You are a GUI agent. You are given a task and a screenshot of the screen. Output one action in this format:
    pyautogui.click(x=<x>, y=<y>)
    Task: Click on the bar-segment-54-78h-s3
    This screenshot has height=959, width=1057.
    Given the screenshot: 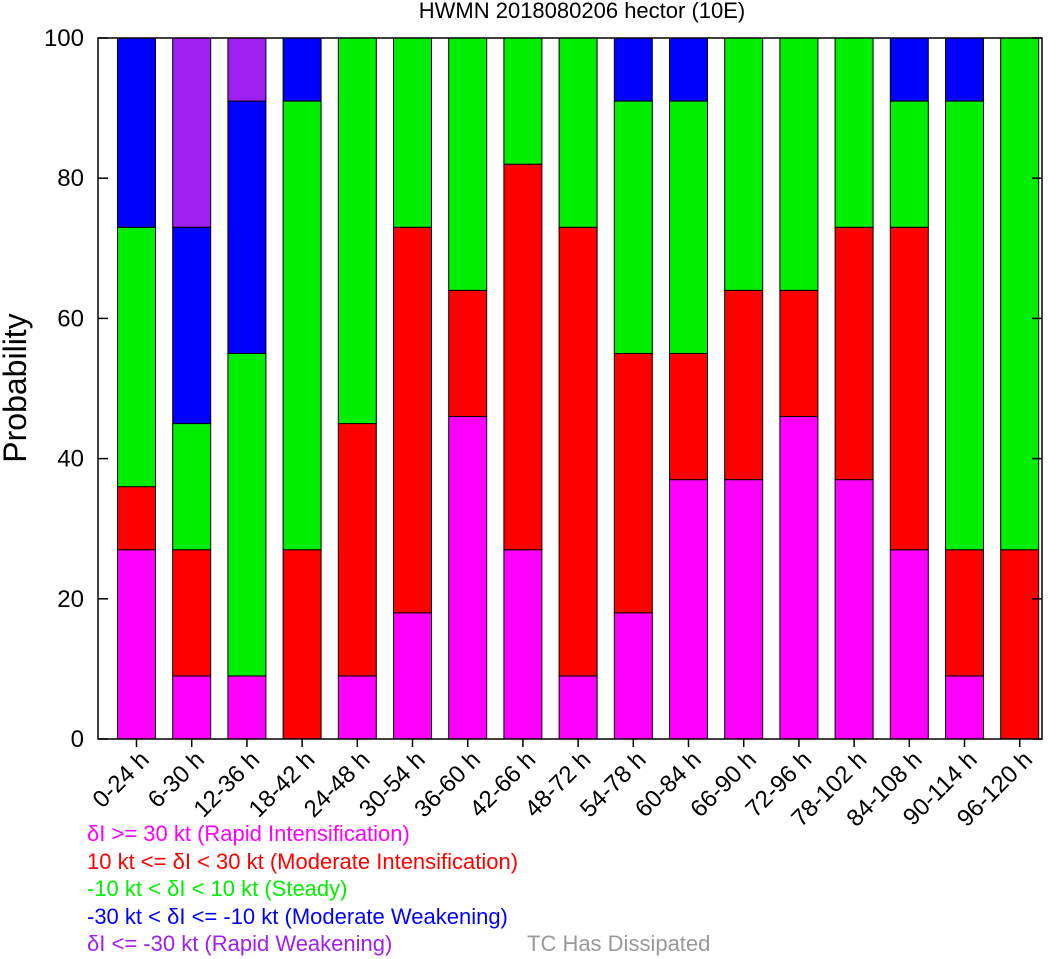 What is the action you would take?
    pyautogui.click(x=633, y=69)
    